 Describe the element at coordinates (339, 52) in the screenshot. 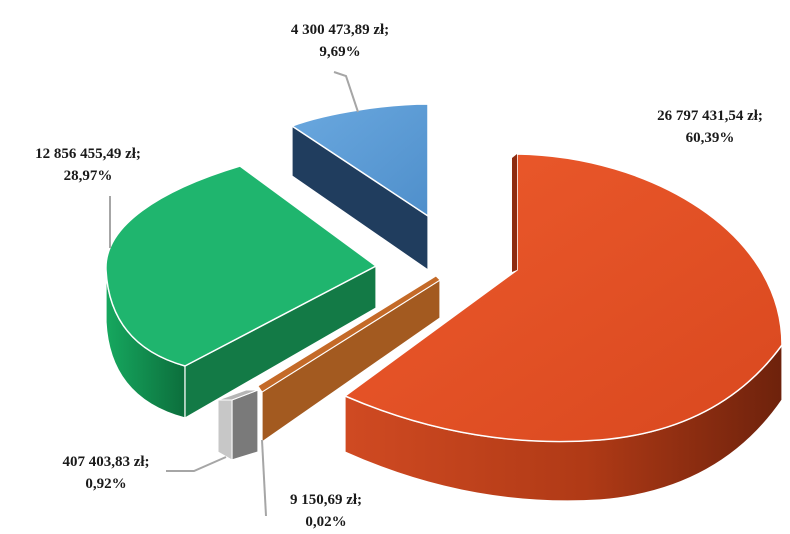

I see `data-label-blue-percent: 9,69%` at that location.